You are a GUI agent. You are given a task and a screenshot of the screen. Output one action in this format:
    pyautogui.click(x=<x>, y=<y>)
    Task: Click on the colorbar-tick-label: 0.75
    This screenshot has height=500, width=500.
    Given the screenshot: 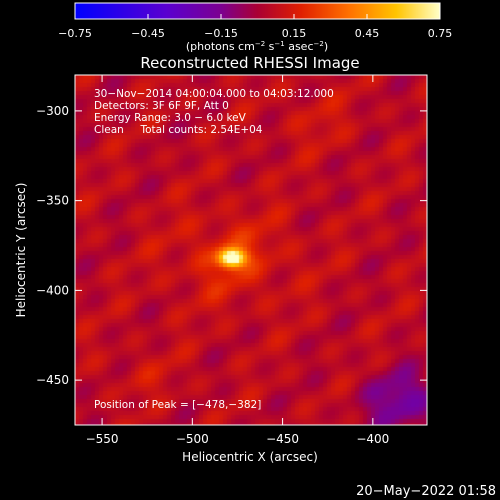 What is the action you would take?
    pyautogui.click(x=440, y=33)
    